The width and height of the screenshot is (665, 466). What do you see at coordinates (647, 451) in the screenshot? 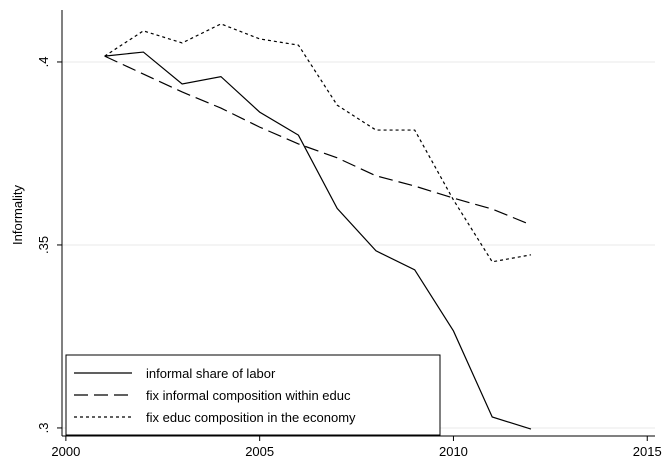
I see `x-tick-label: 2015` at bounding box center [647, 451].